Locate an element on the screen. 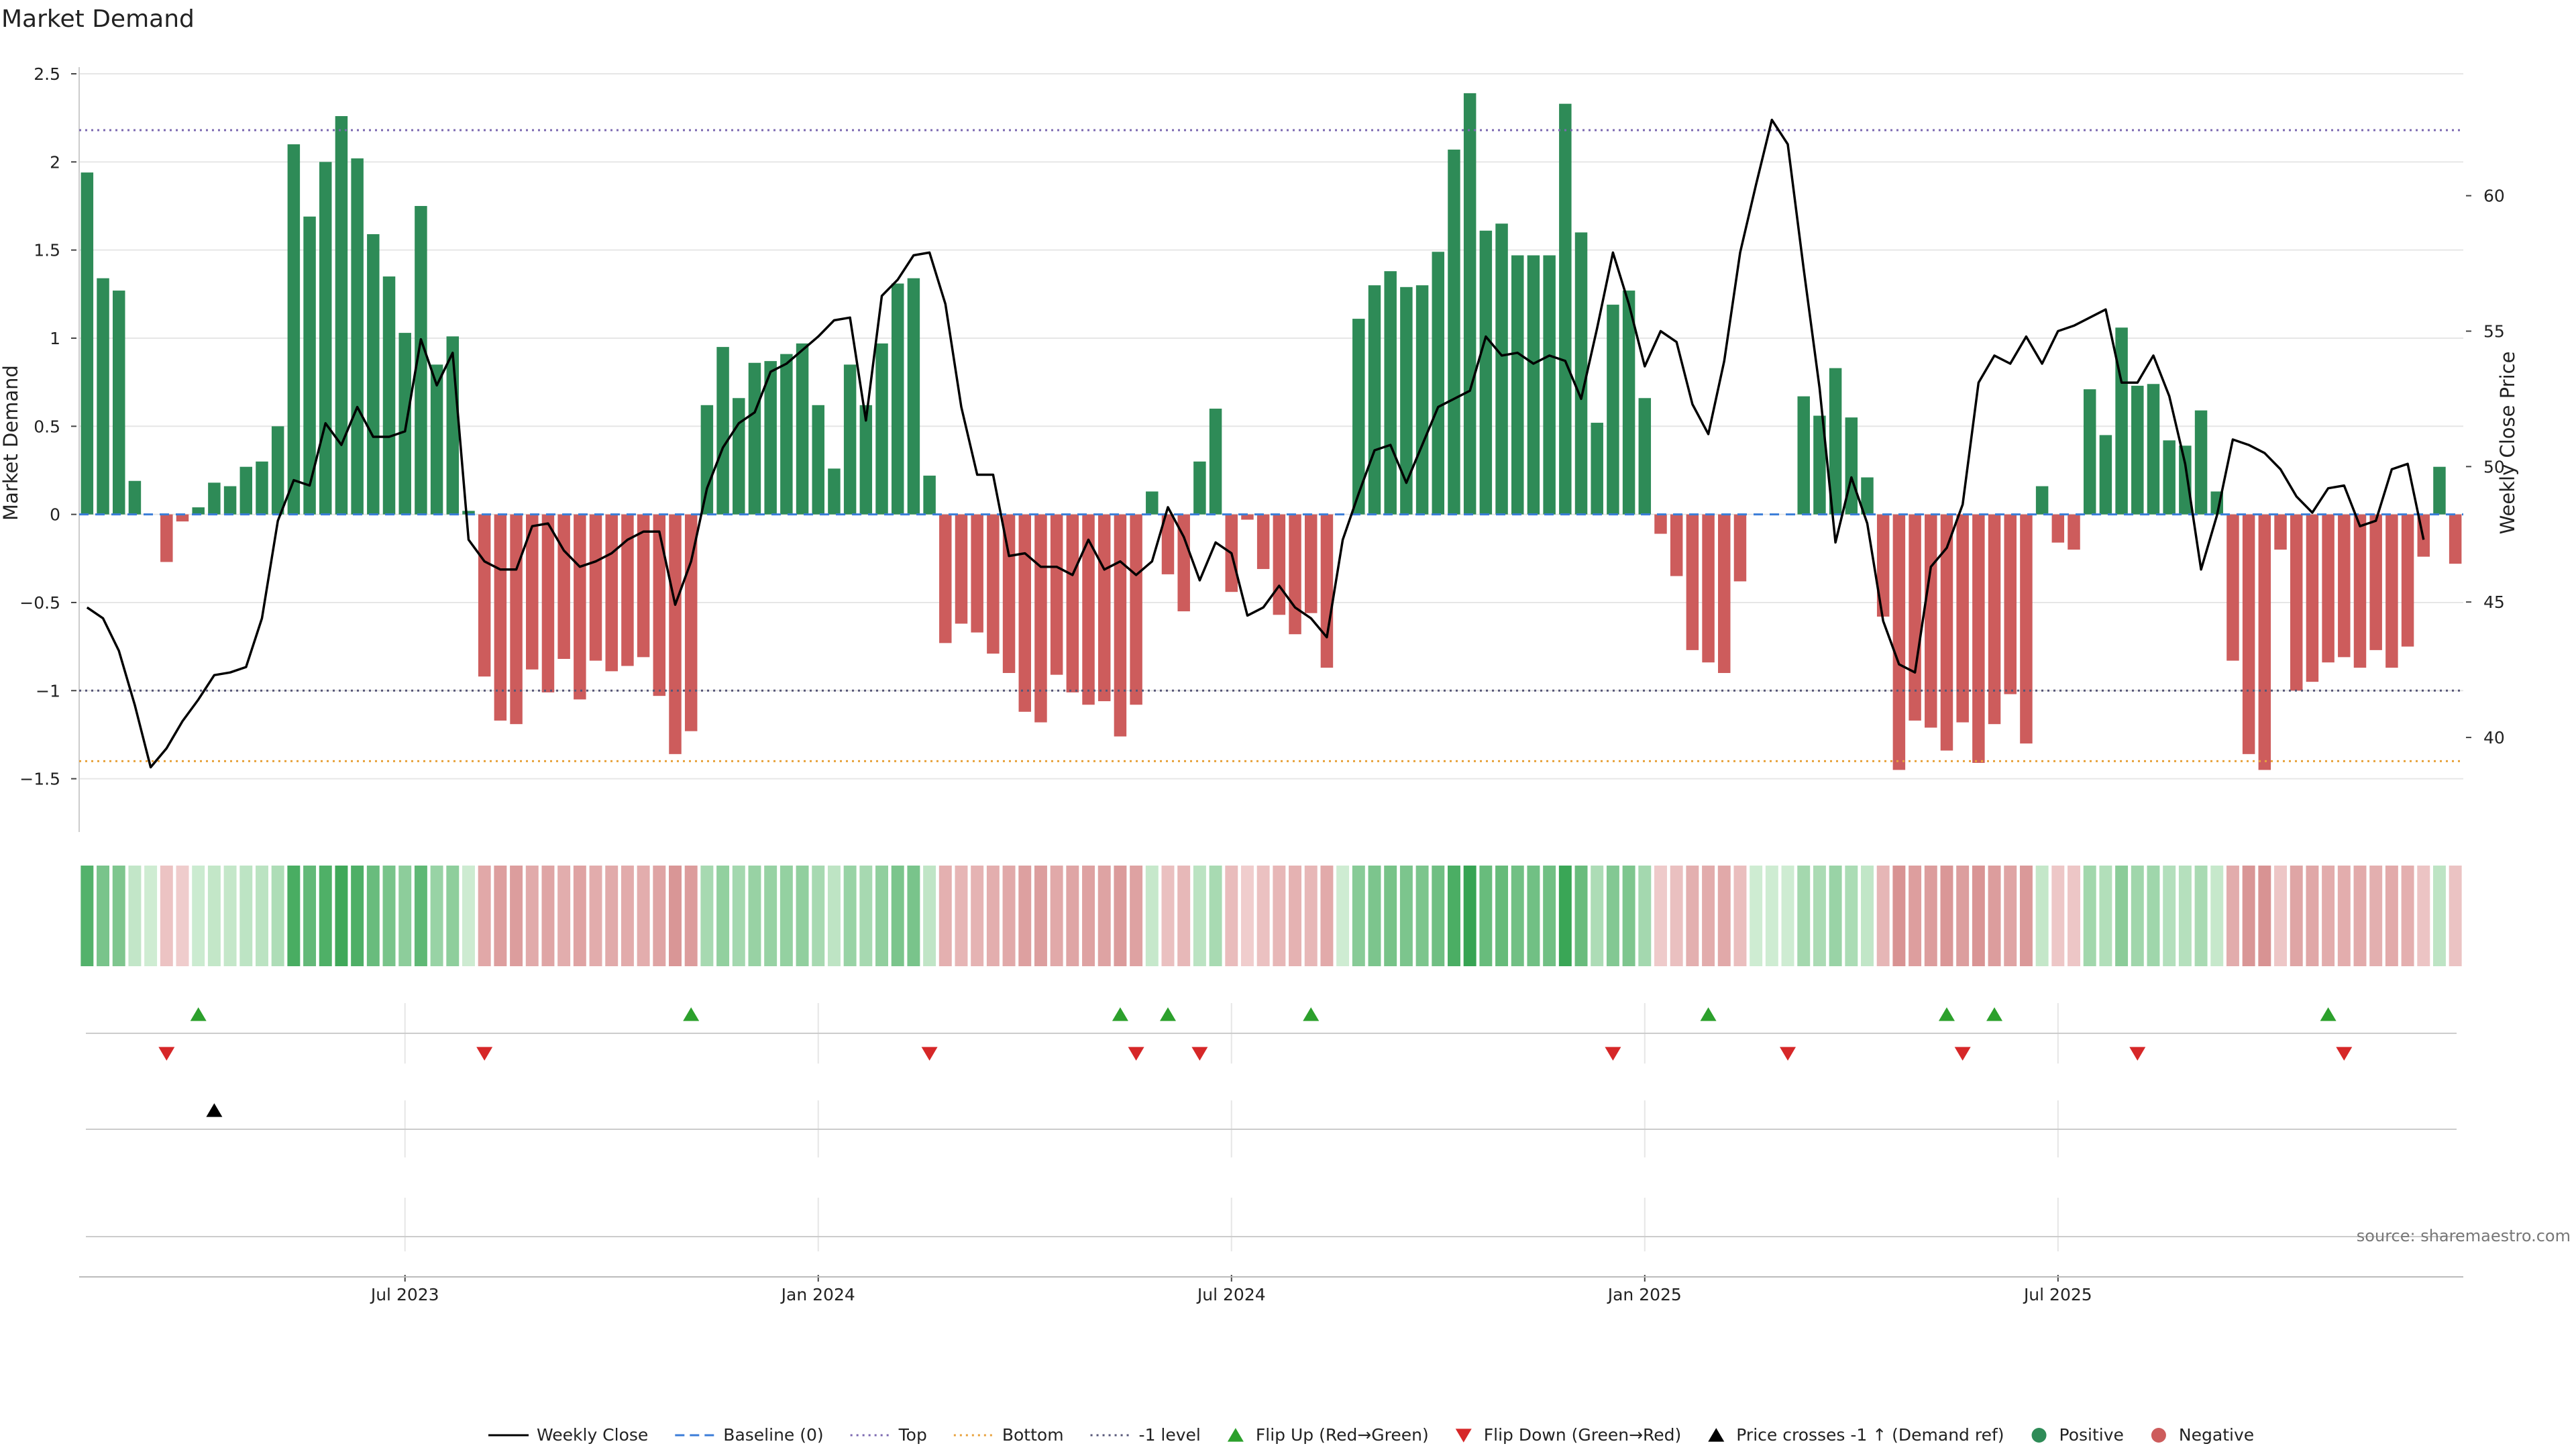 This screenshot has height=1452, width=2576. left-tick-label: 2 is located at coordinates (55, 162).